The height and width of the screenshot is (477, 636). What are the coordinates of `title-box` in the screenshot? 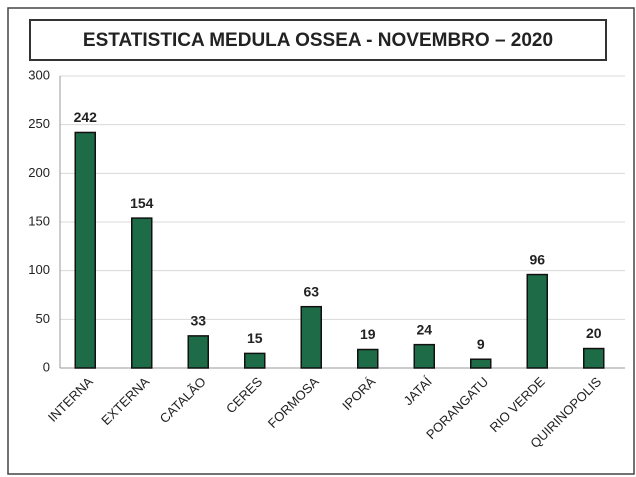 It's located at (318, 40).